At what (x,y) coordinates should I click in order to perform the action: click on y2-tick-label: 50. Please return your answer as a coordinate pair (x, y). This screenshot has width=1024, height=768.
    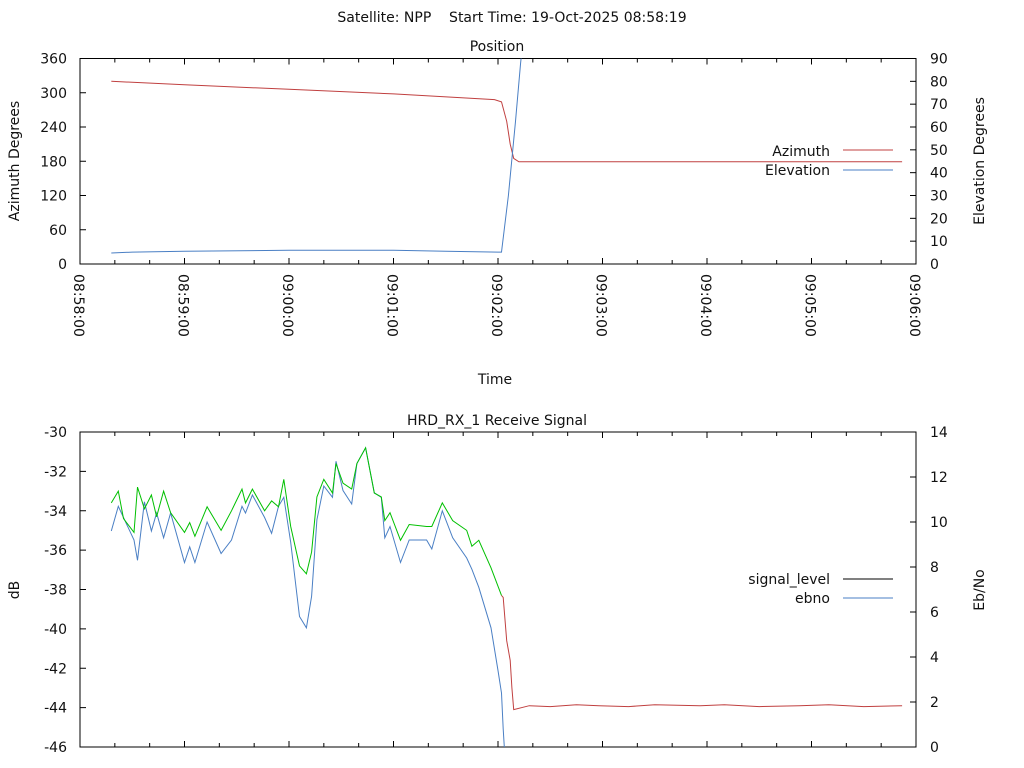
    Looking at the image, I should click on (939, 151).